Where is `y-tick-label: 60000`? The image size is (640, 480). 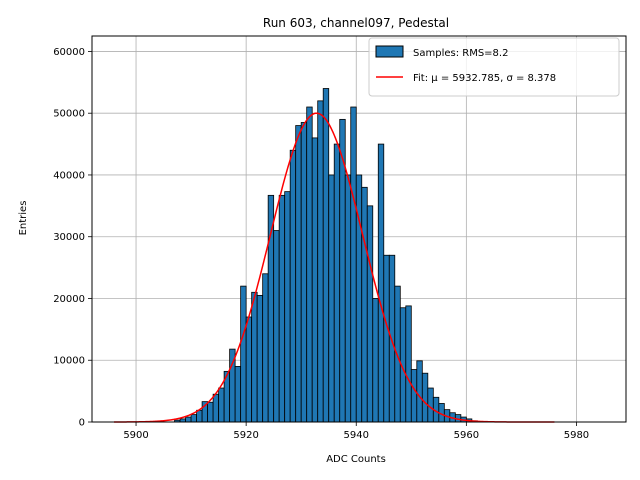 y-tick-label: 60000 is located at coordinates (69, 52).